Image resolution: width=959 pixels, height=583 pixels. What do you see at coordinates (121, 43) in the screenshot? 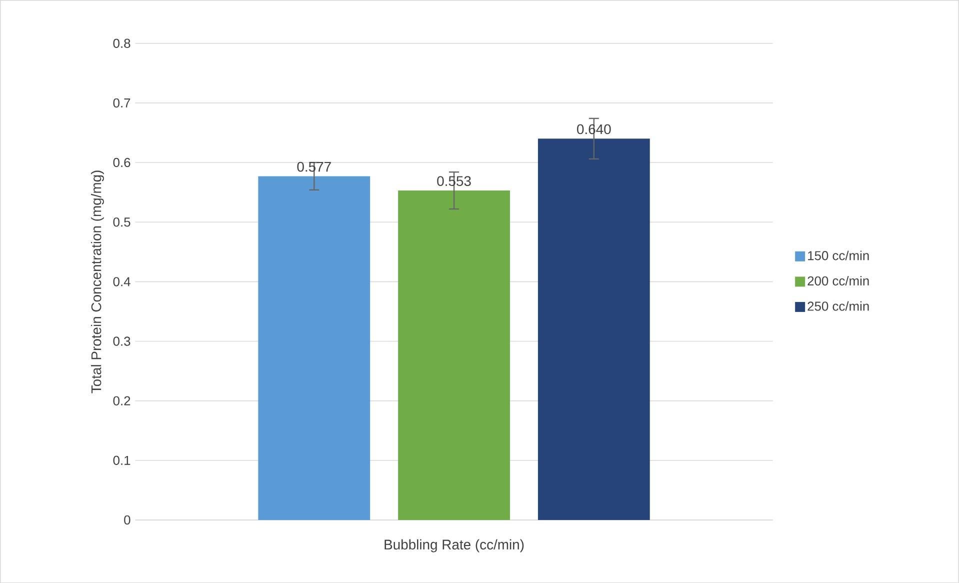
I see `y-tick-label: 0.8` at bounding box center [121, 43].